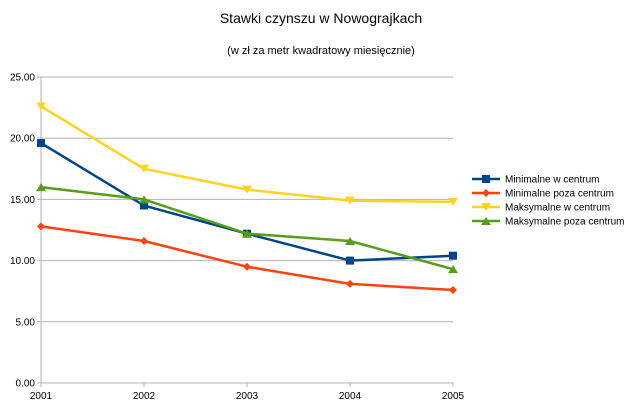 Image resolution: width=640 pixels, height=411 pixels. What do you see at coordinates (565, 222) in the screenshot?
I see `legend-label: Maksymalne poza centrum` at bounding box center [565, 222].